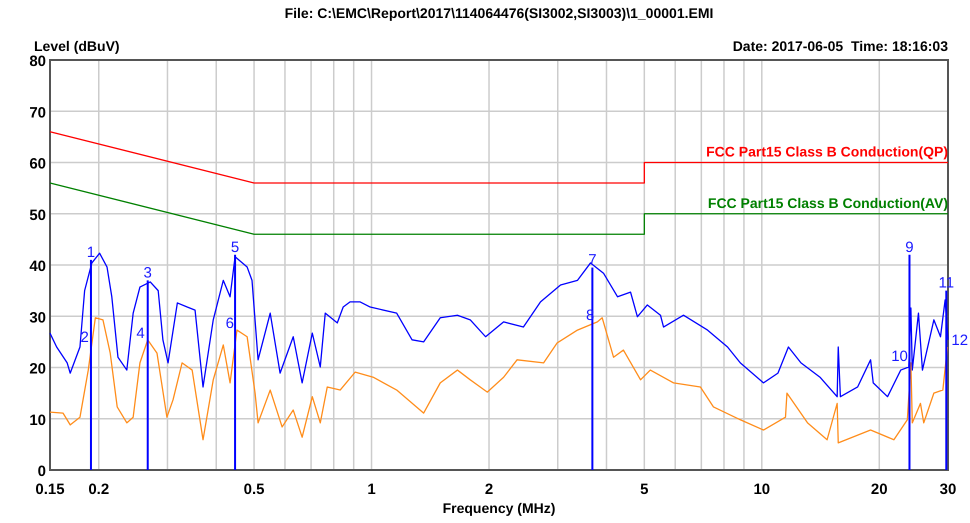 Image resolution: width=970 pixels, height=523 pixels. Describe the element at coordinates (42, 471) in the screenshot. I see `y-tick-label: 0` at that location.